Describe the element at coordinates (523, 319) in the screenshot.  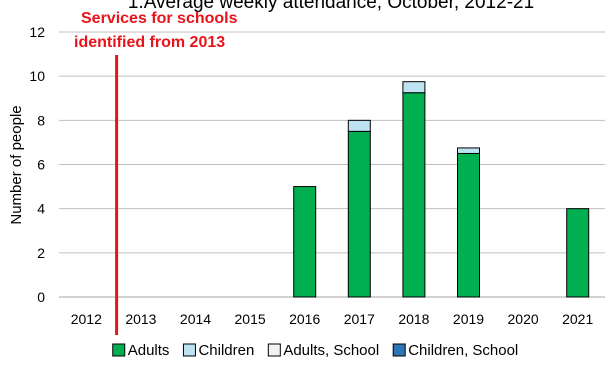
I see `x-tick-label: 2020` at that location.